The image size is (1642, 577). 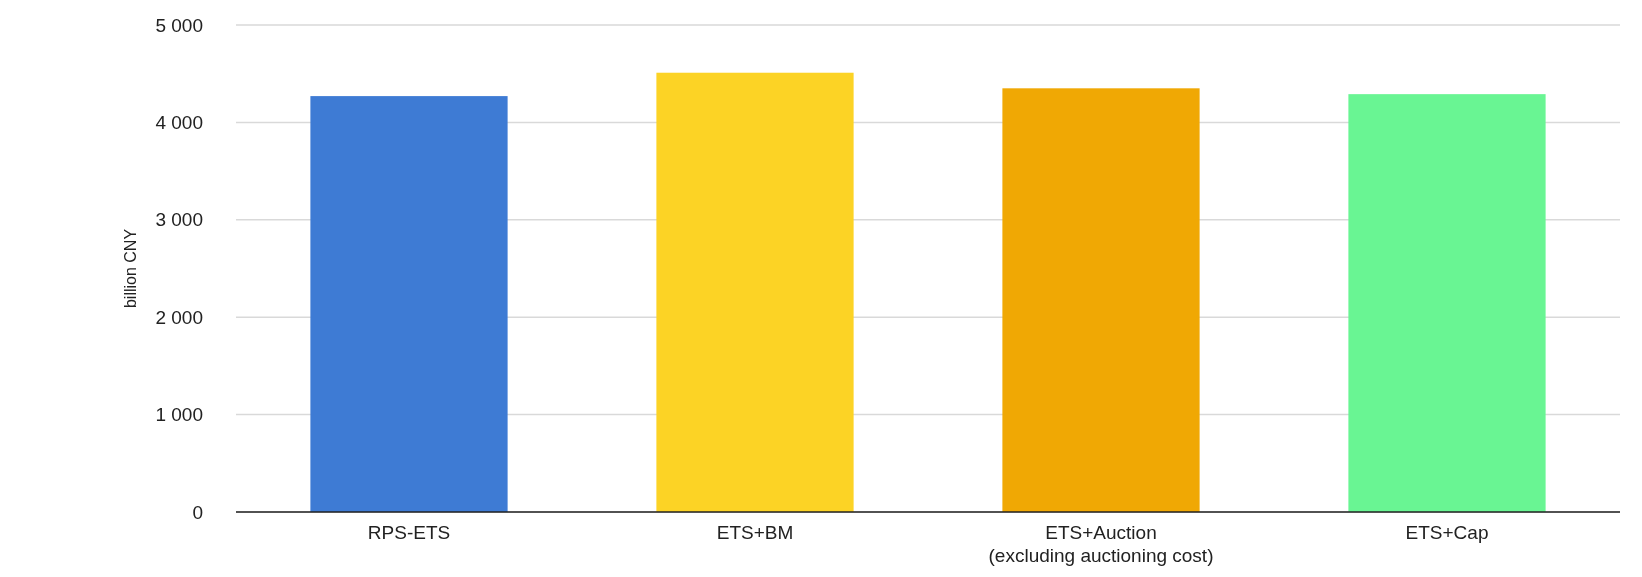 I want to click on x-tick-label: ETS+Cap, so click(x=1447, y=532).